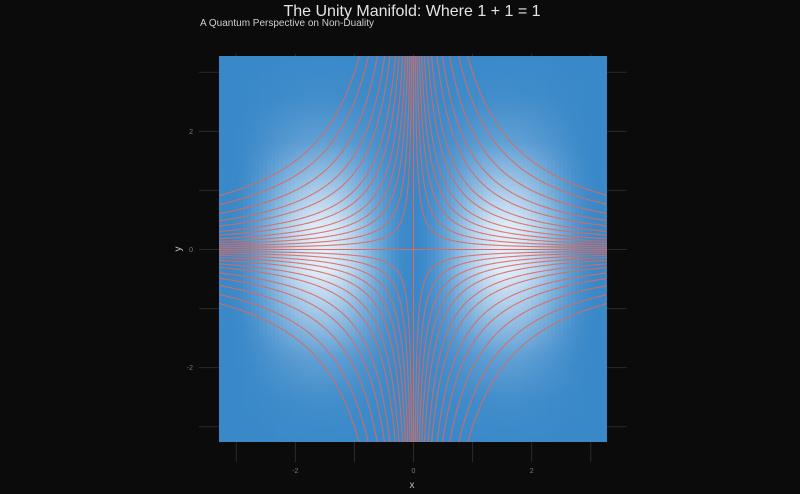 The width and height of the screenshot is (800, 494). What do you see at coordinates (287, 23) in the screenshot?
I see `chart-subtitle: A Quantum Perspective on Non-Duality` at bounding box center [287, 23].